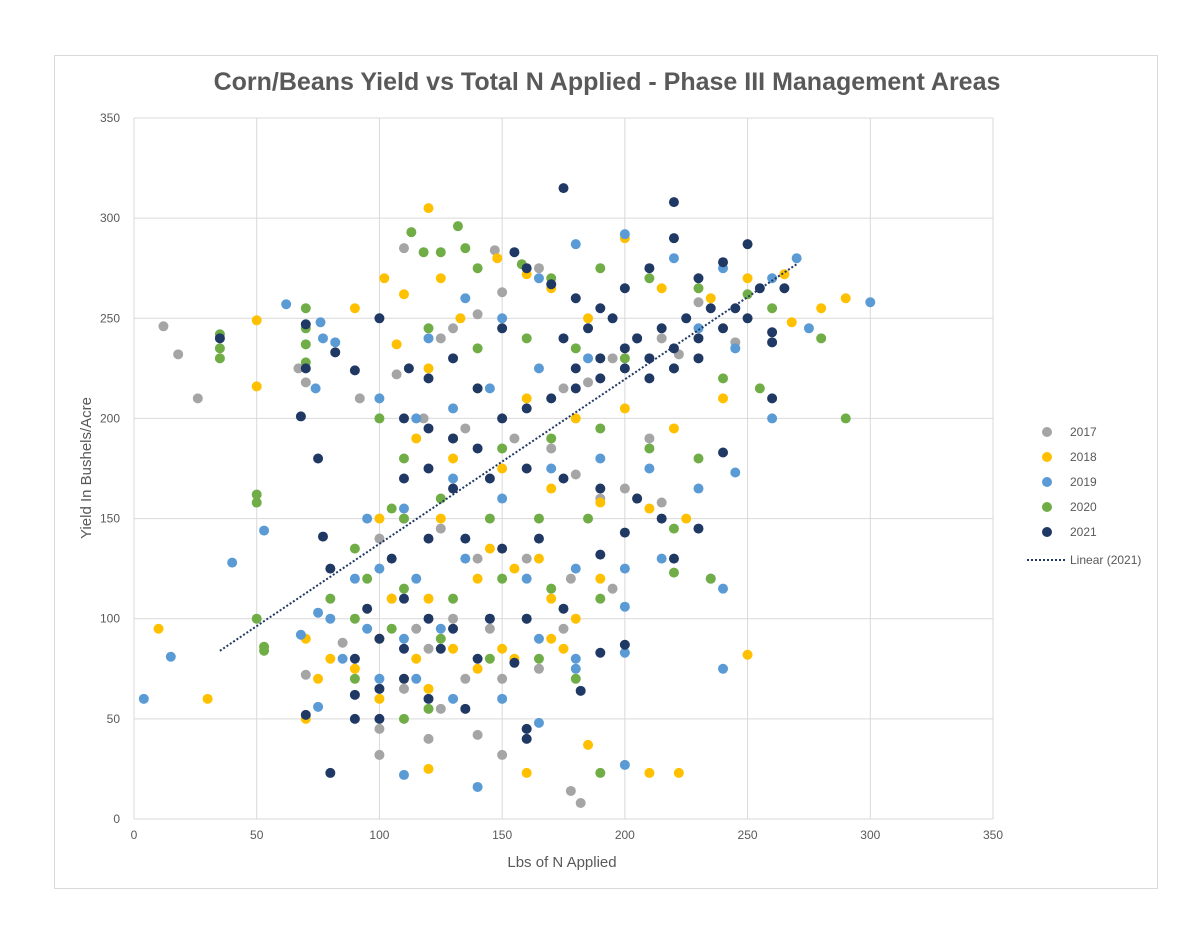 This screenshot has width=1200, height=927. Describe the element at coordinates (561, 862) in the screenshot. I see `x-axis-title: Lbs of N Applied` at that location.